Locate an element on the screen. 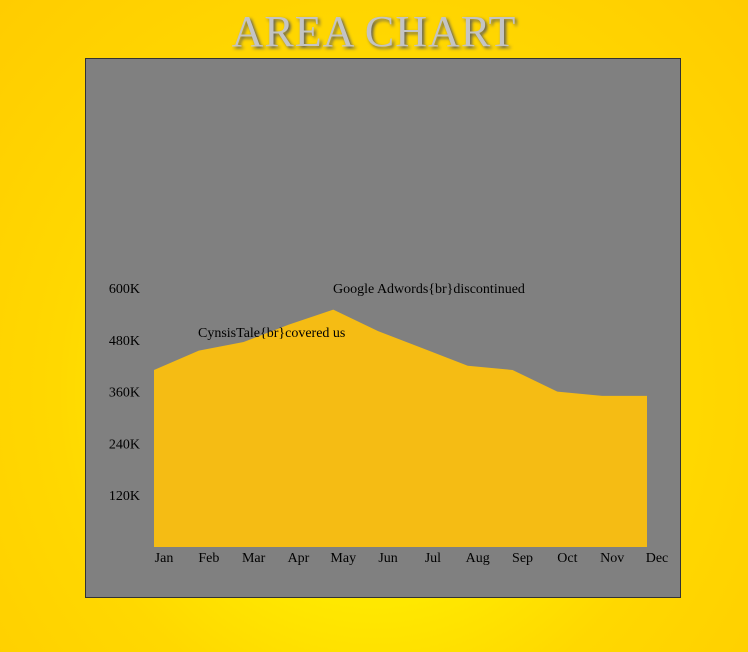 Image resolution: width=748 pixels, height=652 pixels. x-tick-label: Jul is located at coordinates (433, 558).